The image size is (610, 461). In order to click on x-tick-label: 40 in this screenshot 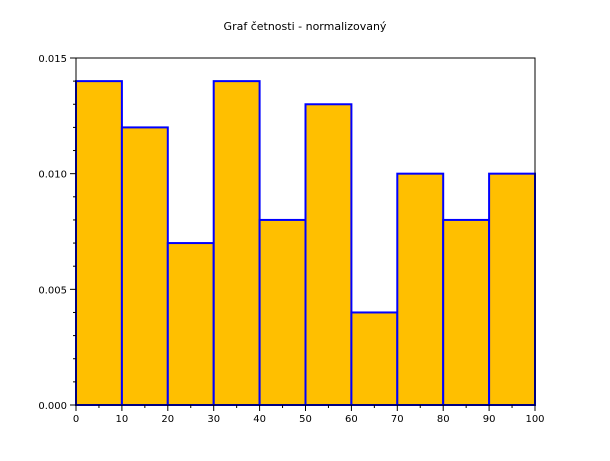, I will do `click(259, 419)`.